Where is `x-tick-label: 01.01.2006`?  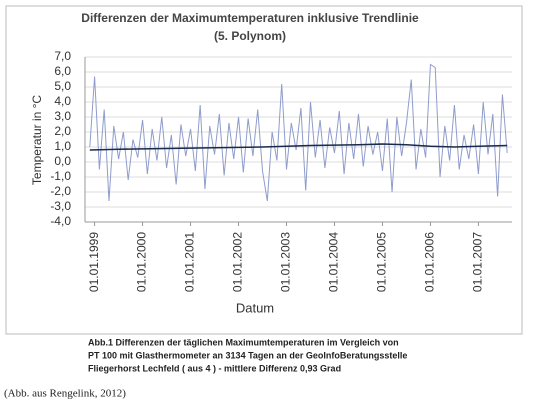 x-tick-label: 01.01.2006 is located at coordinates (430, 262).